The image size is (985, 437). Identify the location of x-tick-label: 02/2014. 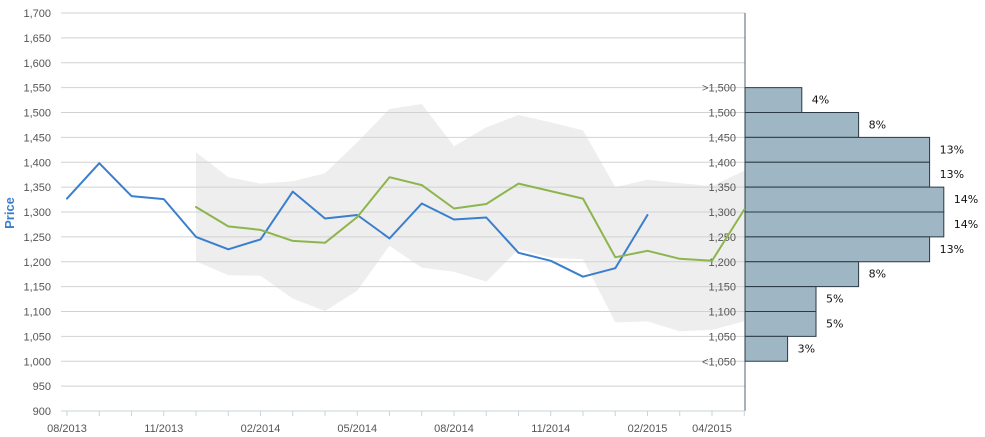
(261, 429).